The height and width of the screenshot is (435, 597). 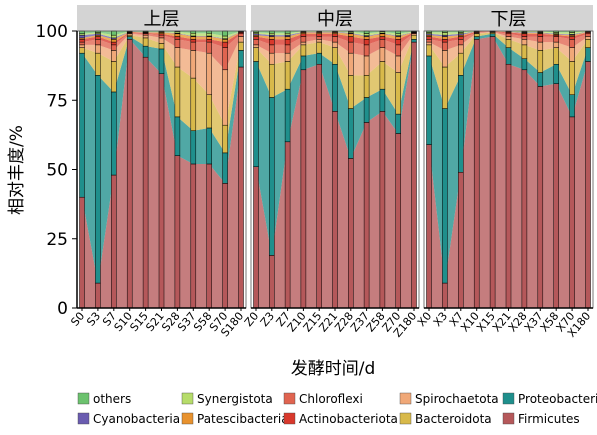 I want to click on legend-label: Actinobacteriota, so click(x=348, y=419).